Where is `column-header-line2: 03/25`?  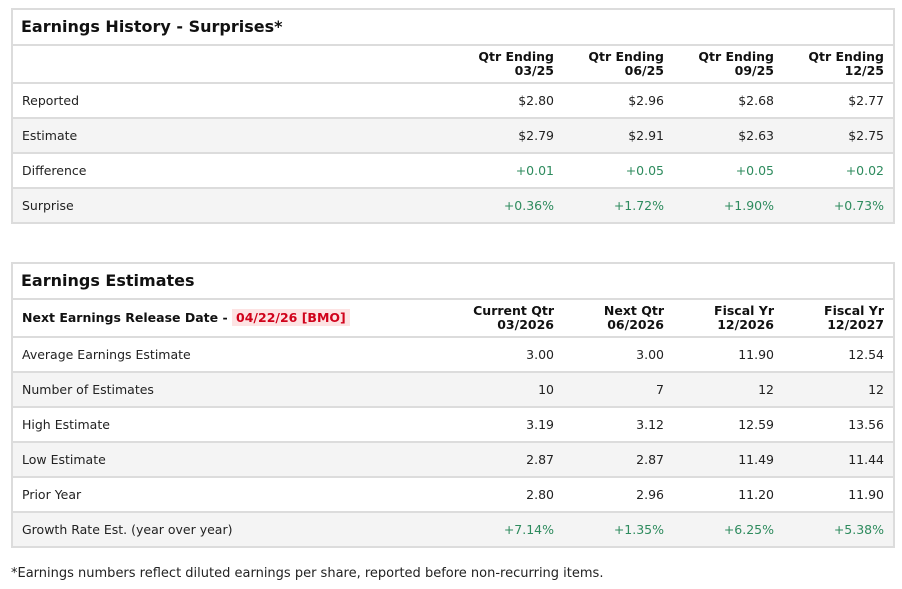 column-header-line2: 03/25 is located at coordinates (534, 70).